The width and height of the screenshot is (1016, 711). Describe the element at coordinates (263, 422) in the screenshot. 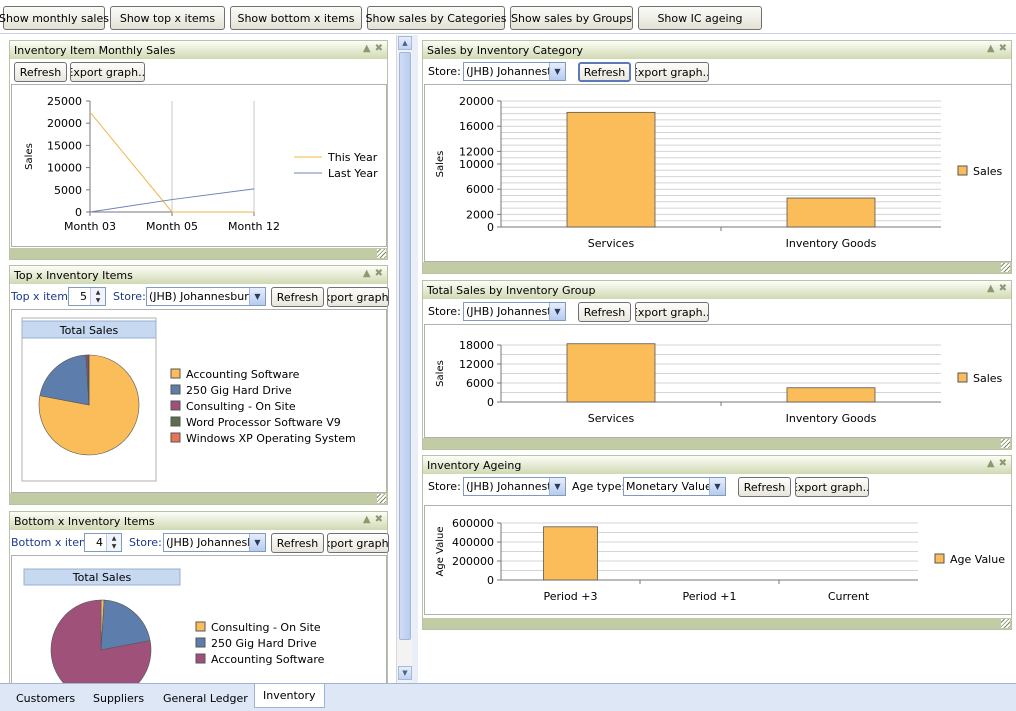

I see `legend-label: Word Processor Software V9` at that location.